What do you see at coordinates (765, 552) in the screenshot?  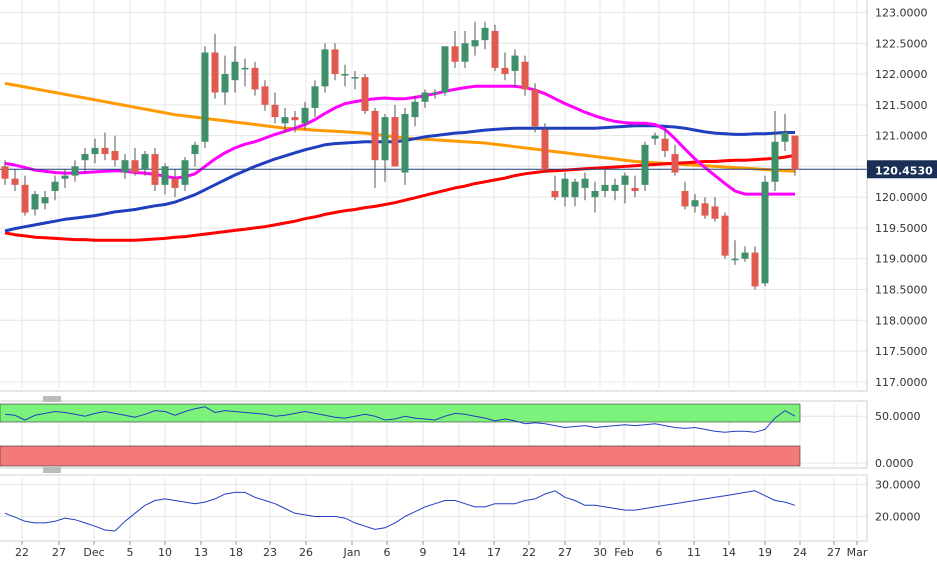 I see `x-tick-label: 19` at bounding box center [765, 552].